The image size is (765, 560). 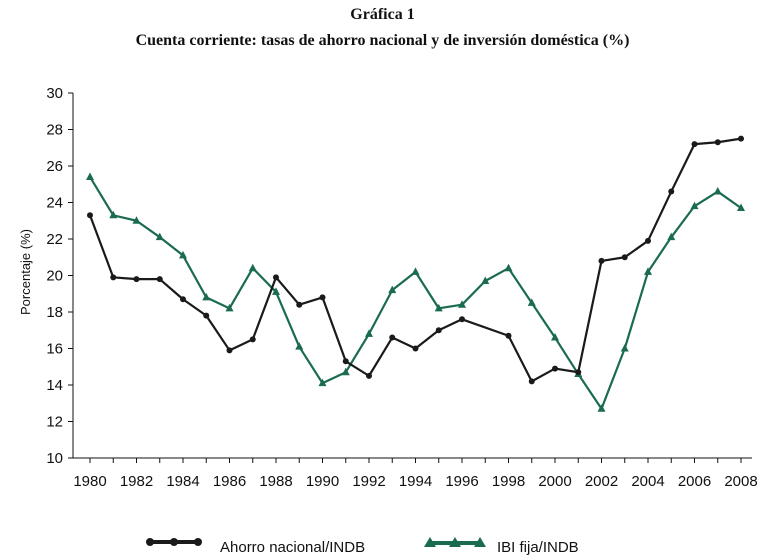 I want to click on x-tick-label: 1980, so click(x=89, y=481).